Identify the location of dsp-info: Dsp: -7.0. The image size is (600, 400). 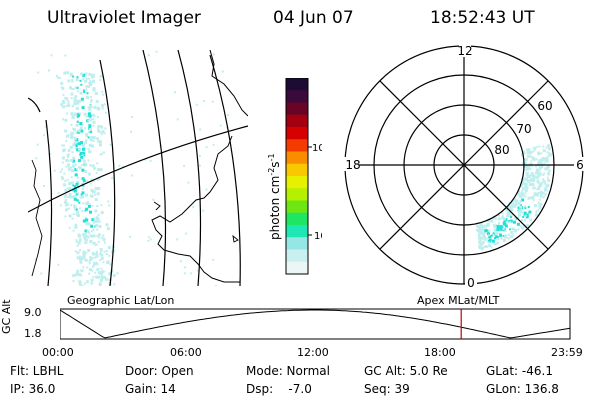
(279, 389).